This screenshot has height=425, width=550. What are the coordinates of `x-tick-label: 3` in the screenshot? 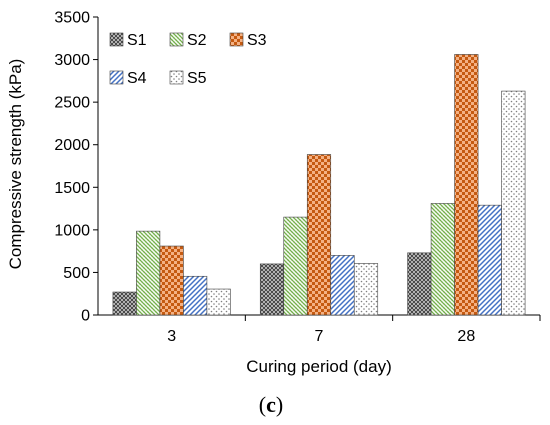 It's located at (171, 336).